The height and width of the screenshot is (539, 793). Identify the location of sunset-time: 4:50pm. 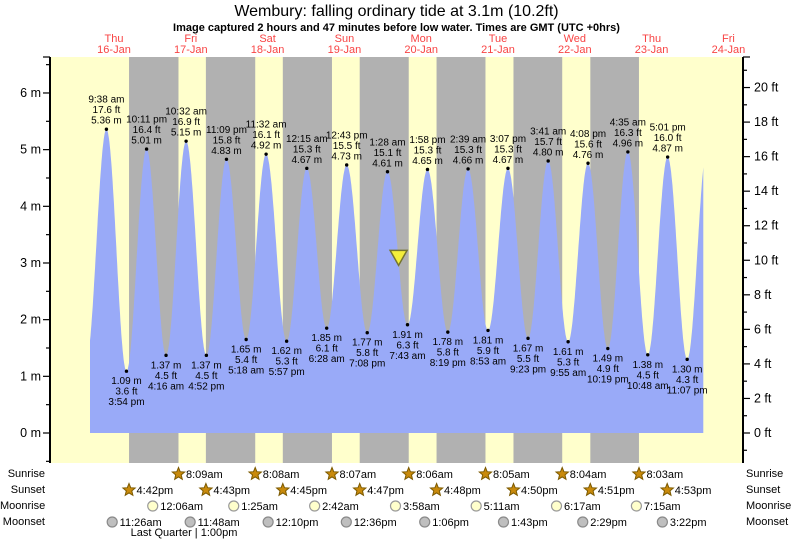
(539, 491).